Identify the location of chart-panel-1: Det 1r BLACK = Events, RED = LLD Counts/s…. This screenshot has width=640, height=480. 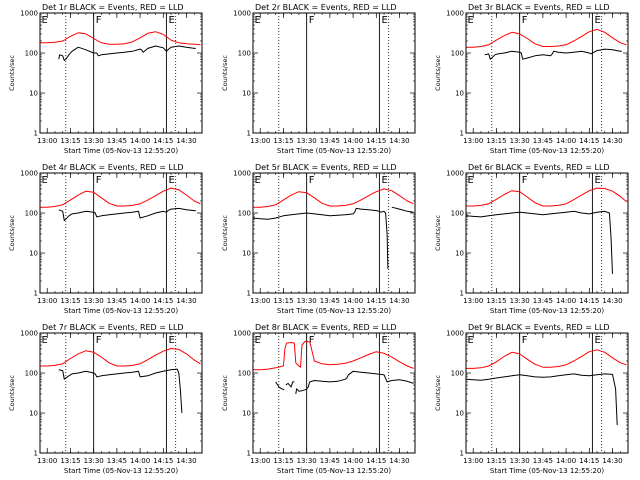
(105, 79).